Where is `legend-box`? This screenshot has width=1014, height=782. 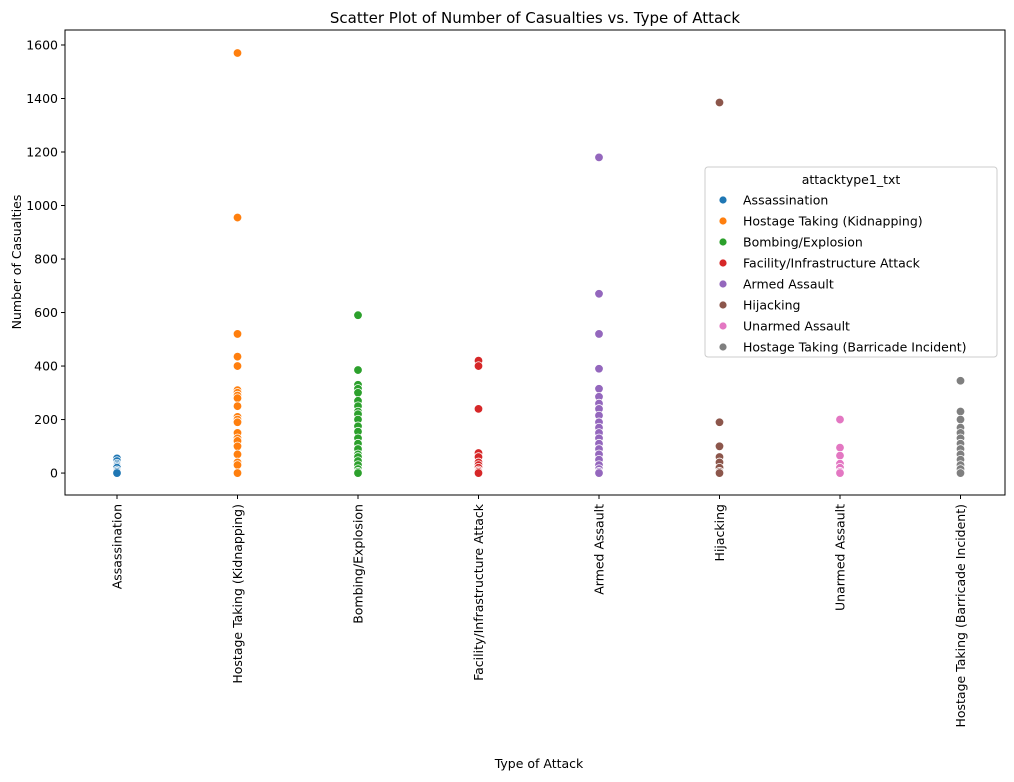 legend-box is located at coordinates (851, 262).